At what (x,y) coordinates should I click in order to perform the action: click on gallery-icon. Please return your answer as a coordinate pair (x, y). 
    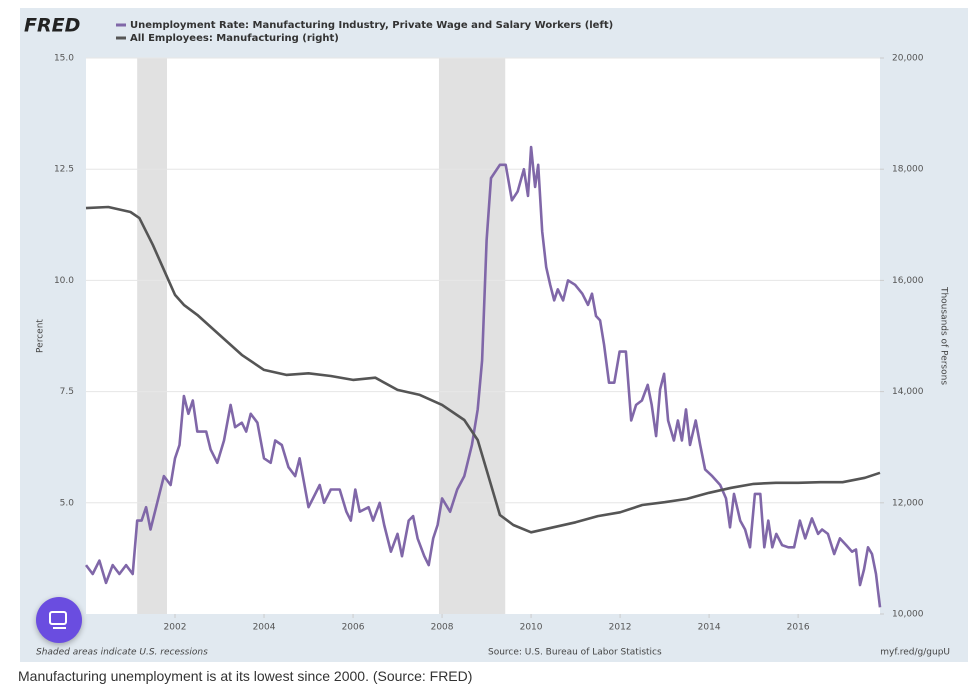
    Looking at the image, I should click on (58, 620).